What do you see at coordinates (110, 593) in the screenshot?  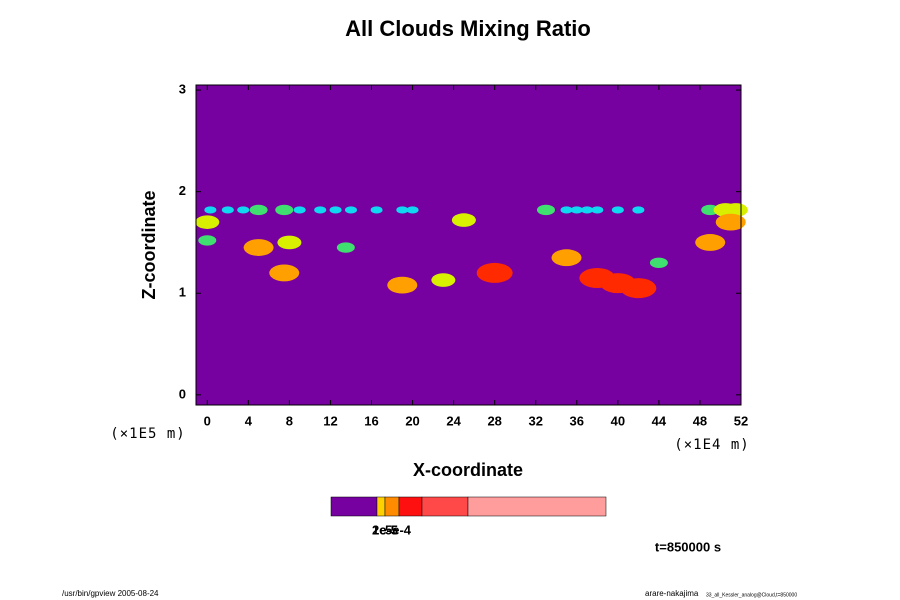 I see `footer-left: /usr/bin/gpview 2005-08-24` at bounding box center [110, 593].